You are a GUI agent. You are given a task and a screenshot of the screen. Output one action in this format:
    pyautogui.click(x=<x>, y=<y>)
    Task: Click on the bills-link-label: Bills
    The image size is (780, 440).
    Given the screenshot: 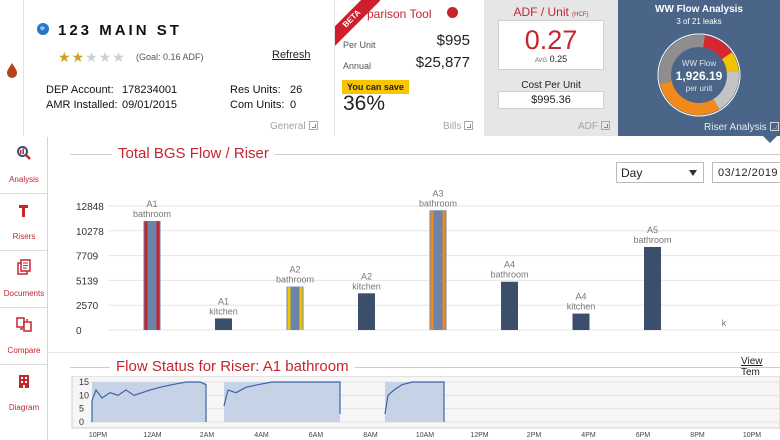 What is the action you would take?
    pyautogui.click(x=452, y=126)
    